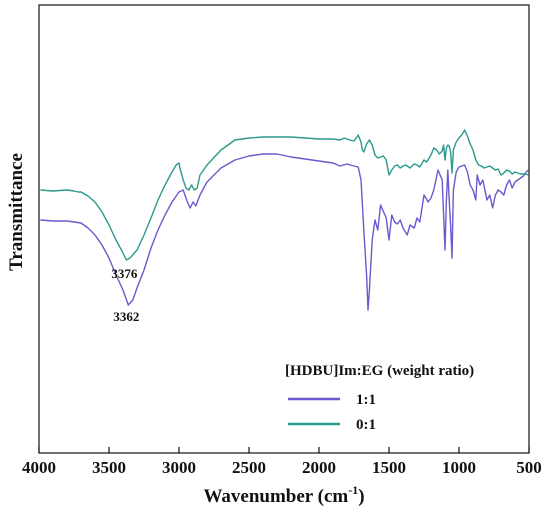  I want to click on x-axis-title-main: Wavenumber (cm, so click(275, 496).